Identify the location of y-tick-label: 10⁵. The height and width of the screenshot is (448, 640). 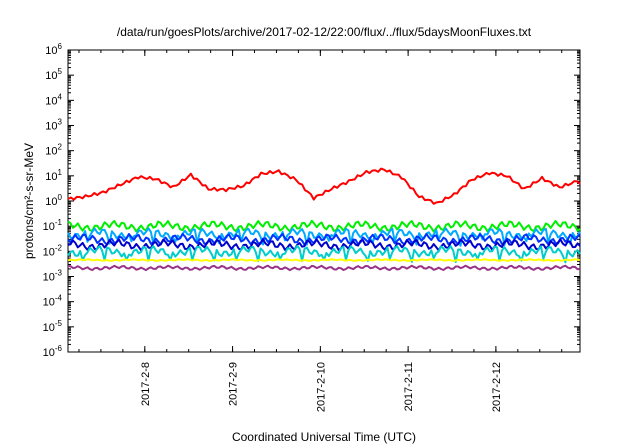
(53, 74).